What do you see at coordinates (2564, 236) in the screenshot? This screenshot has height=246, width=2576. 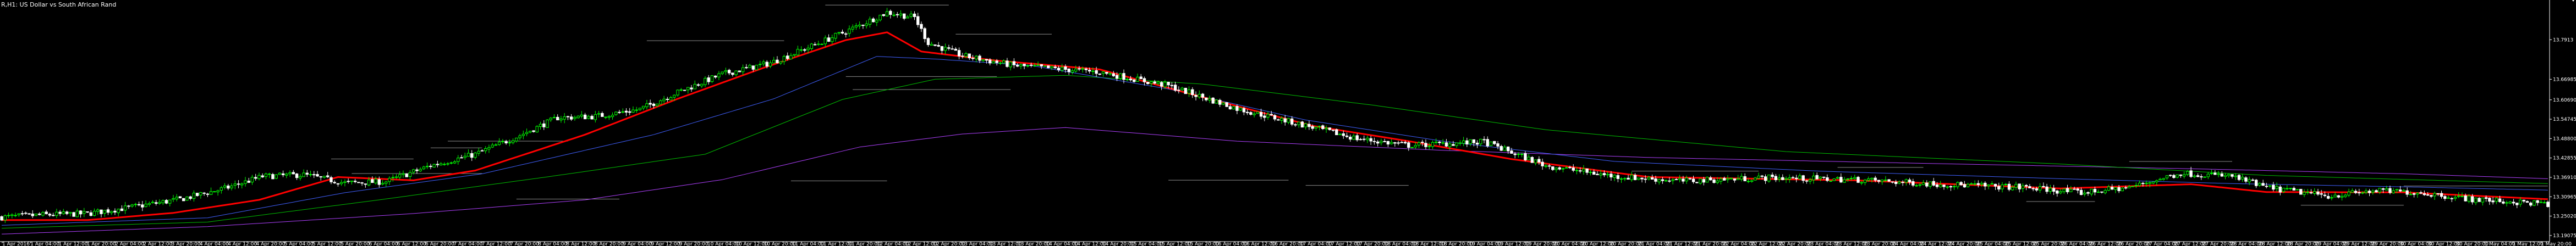 I see `price-tick-label: 13.19075` at bounding box center [2564, 236].